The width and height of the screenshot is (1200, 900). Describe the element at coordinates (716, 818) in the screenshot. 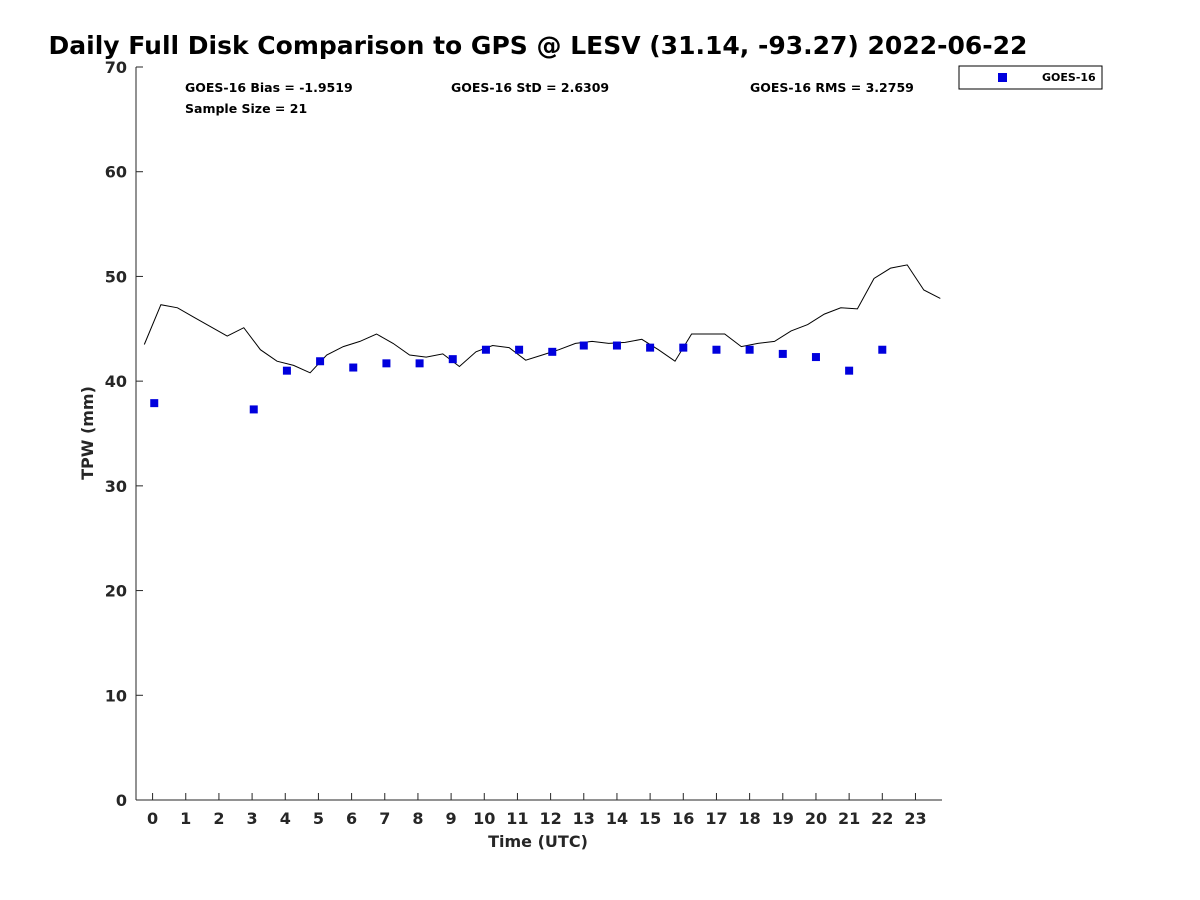

I see `x-tick-label: 17` at that location.